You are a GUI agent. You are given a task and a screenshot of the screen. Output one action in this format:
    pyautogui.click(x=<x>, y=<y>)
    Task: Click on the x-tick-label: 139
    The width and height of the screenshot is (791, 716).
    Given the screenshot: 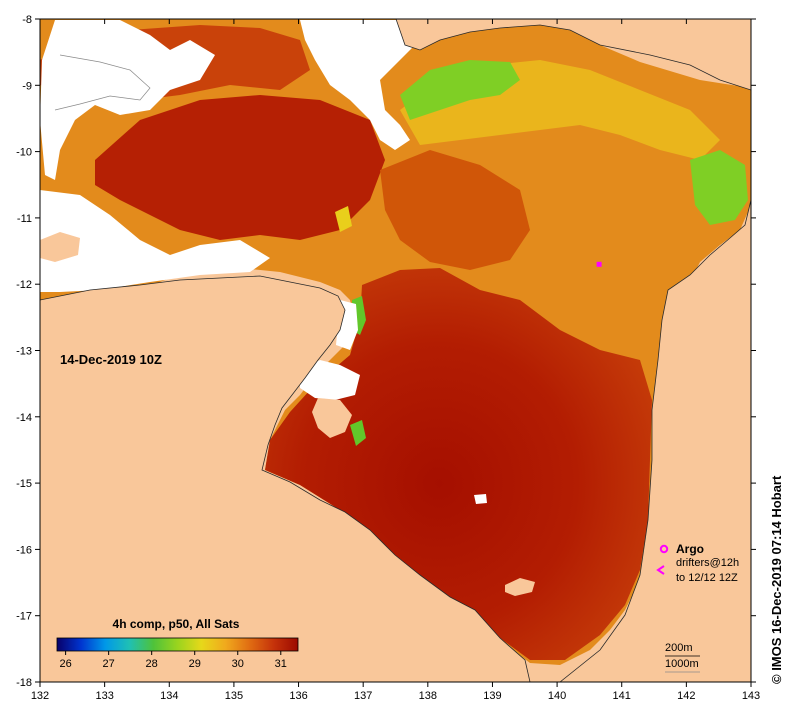 What is the action you would take?
    pyautogui.click(x=492, y=696)
    